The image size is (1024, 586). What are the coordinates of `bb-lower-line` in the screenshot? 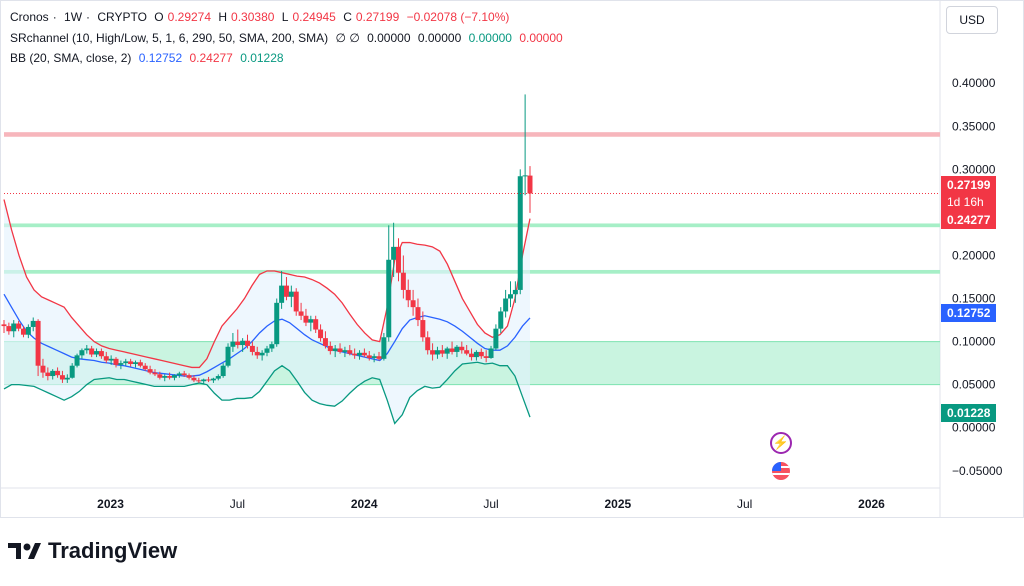 It's located at (267, 393).